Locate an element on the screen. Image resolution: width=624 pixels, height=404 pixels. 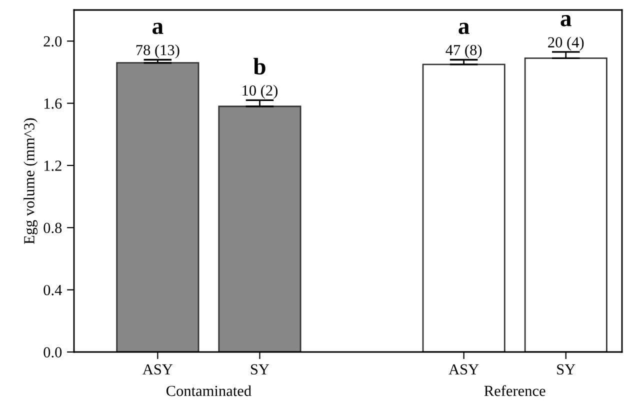
annotation: 10 (2) is located at coordinates (260, 91).